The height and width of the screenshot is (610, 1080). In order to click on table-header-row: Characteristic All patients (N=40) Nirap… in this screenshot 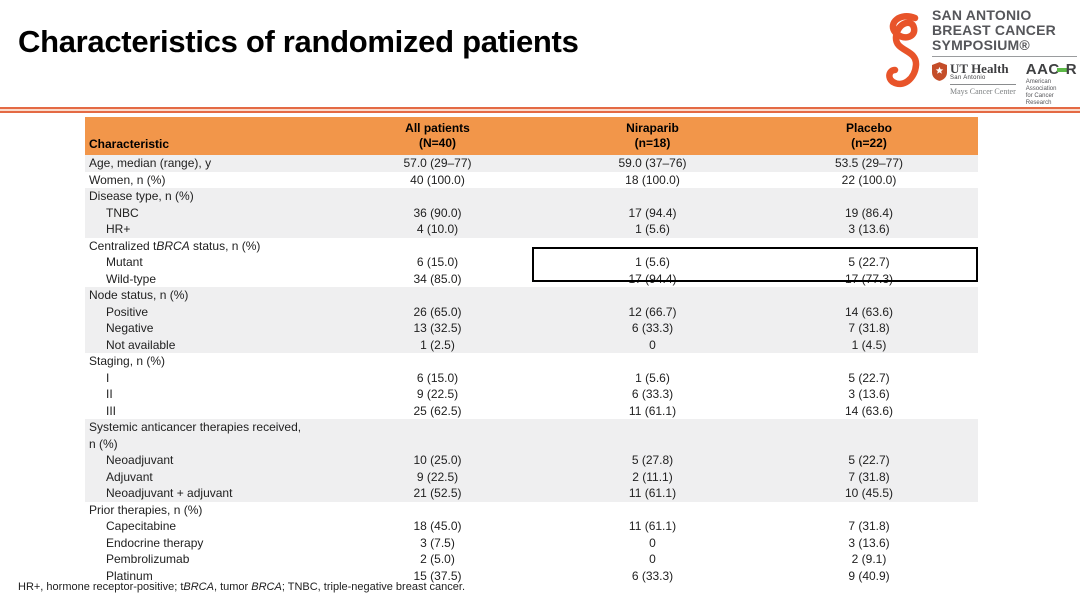, I will do `click(531, 136)`.